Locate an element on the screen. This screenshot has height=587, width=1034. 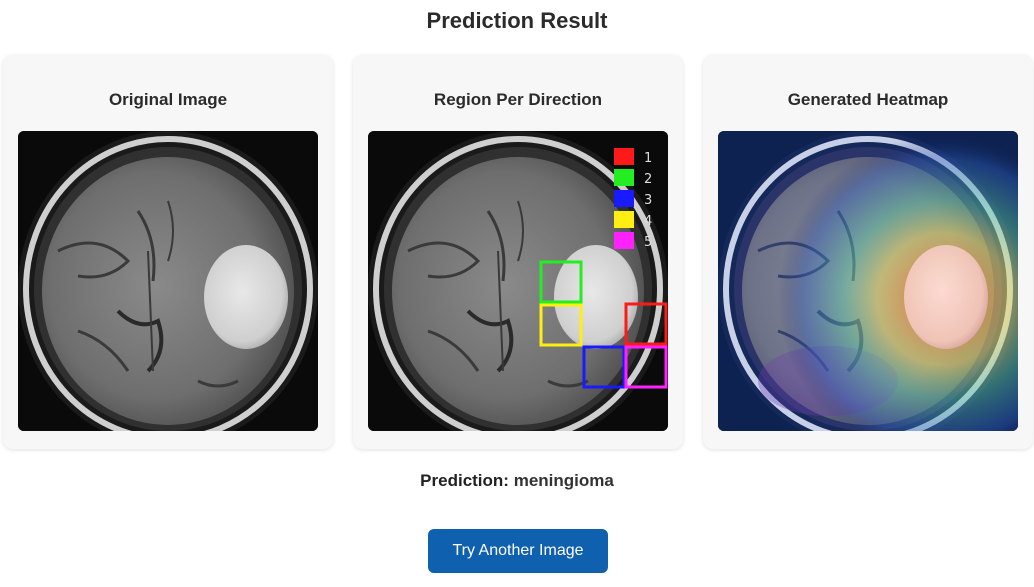
try-another-image-button: Try Another Image is located at coordinates (518, 551).